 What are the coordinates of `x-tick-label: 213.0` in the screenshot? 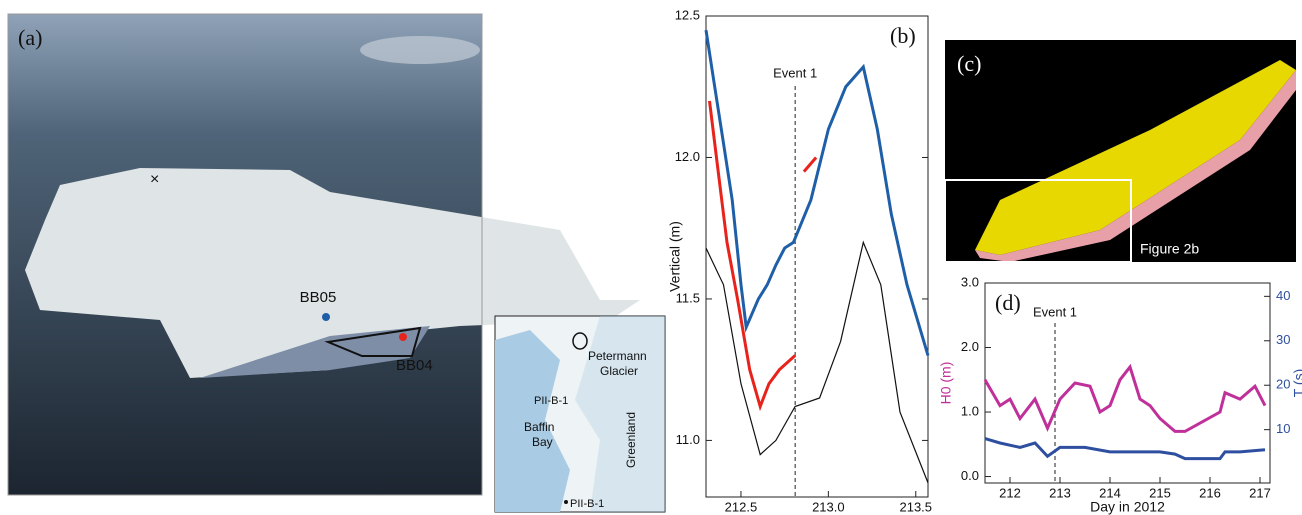 It's located at (828, 506).